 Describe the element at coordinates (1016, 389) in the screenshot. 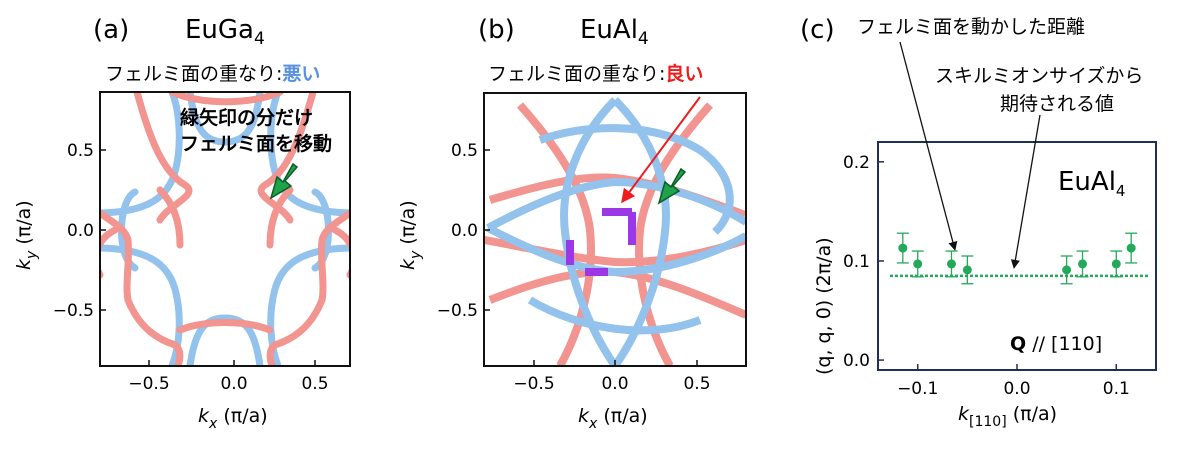

I see `x-tick-label: 0.0` at that location.